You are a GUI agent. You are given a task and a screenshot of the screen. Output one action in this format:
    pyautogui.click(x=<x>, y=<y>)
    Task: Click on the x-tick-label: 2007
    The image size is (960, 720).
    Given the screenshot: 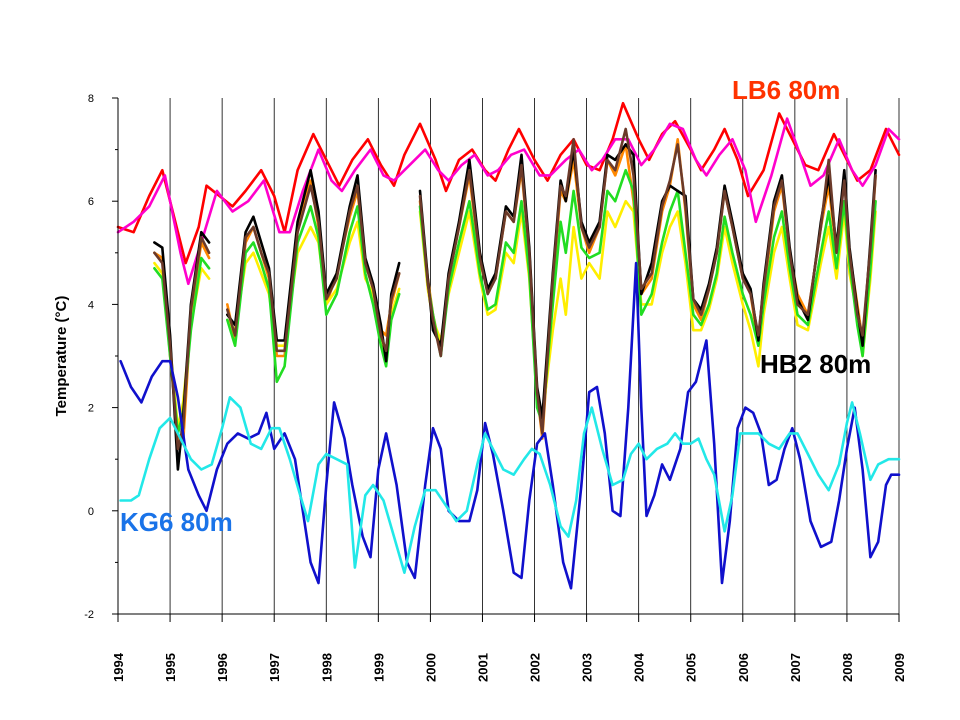 What is the action you would take?
    pyautogui.click(x=795, y=667)
    